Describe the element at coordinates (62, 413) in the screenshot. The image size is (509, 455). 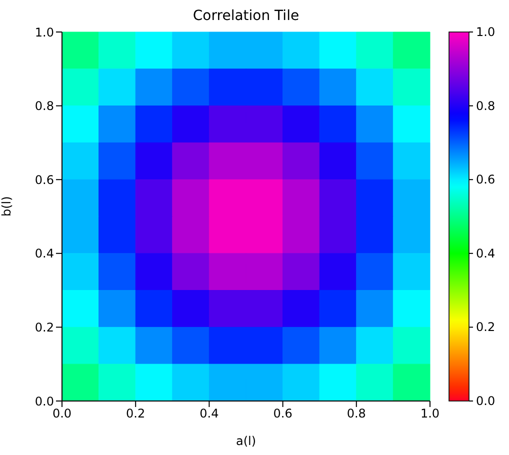
I see `x-tick-label: 0.0` at that location.